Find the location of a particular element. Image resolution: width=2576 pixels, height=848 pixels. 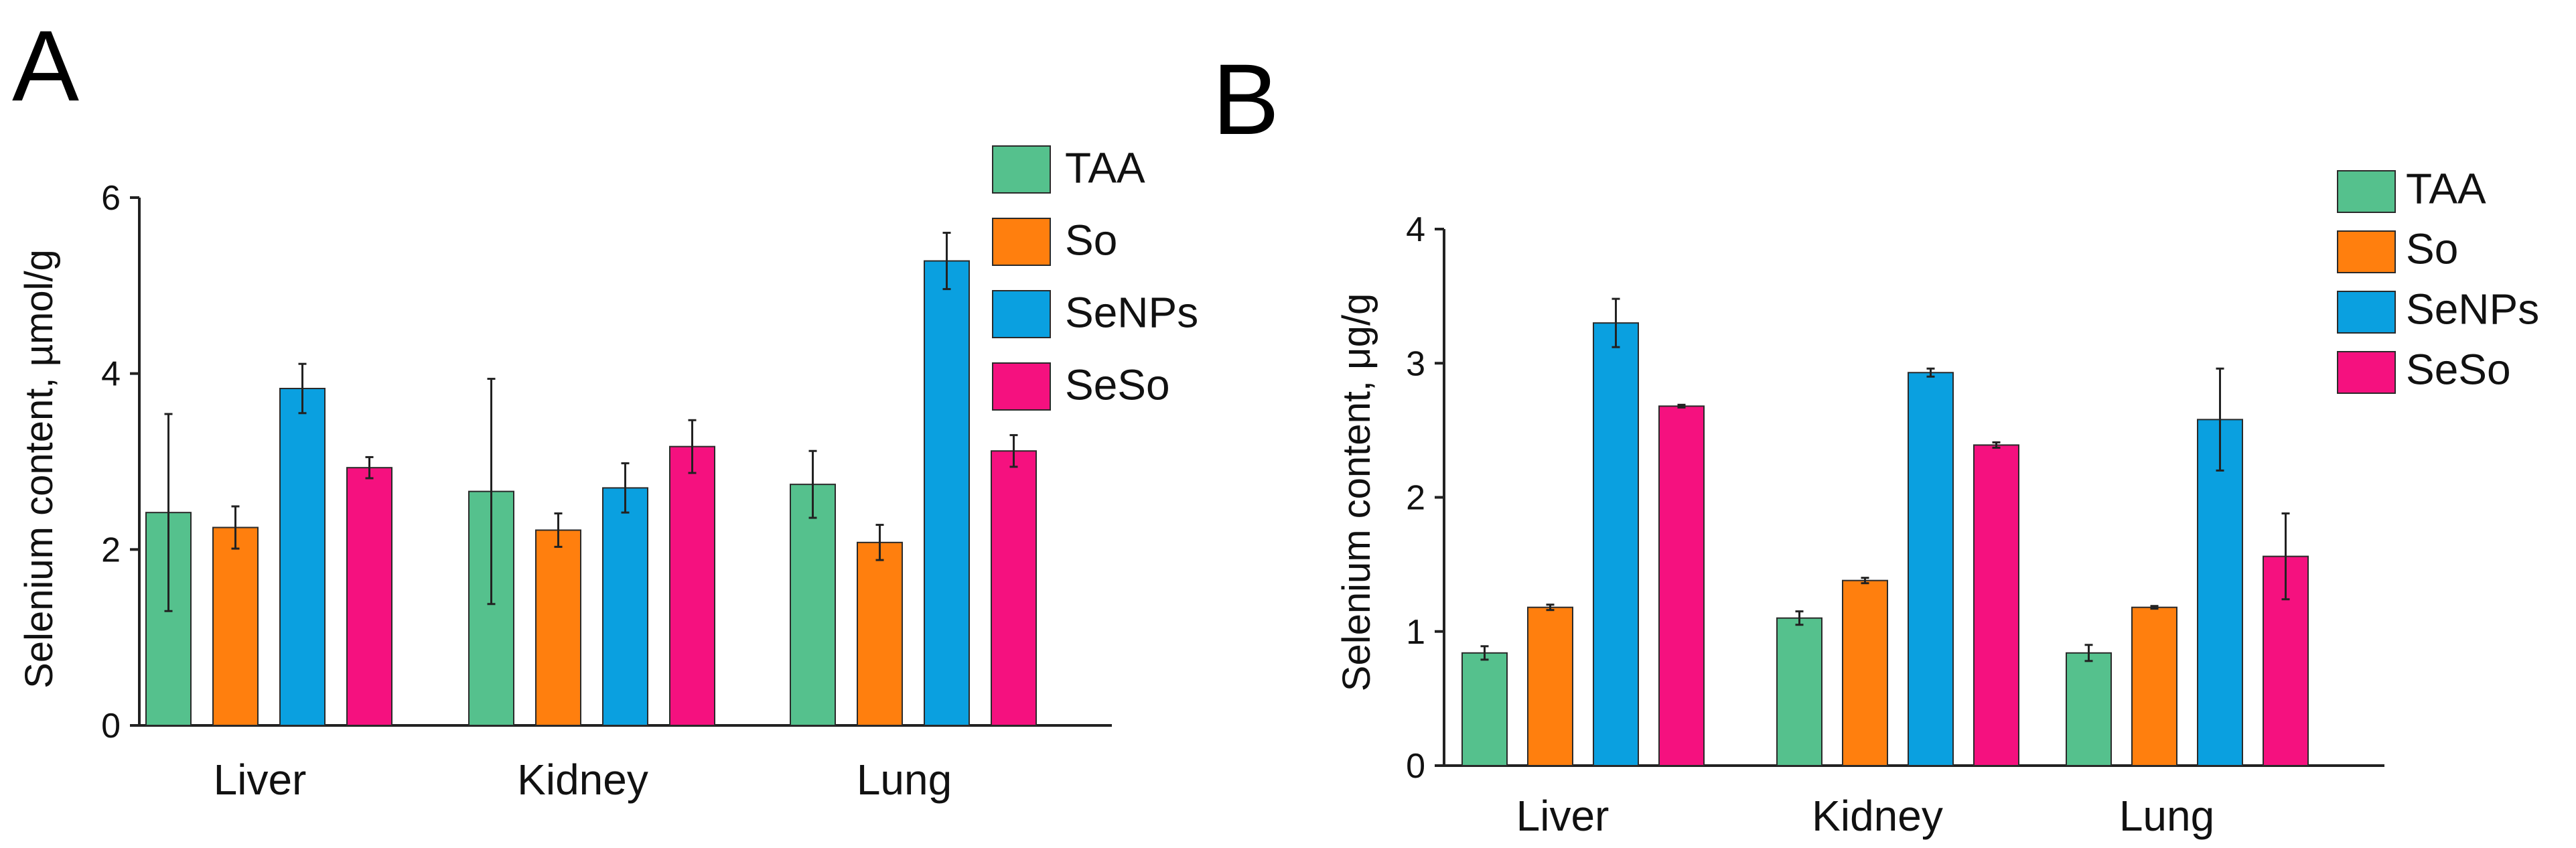

bar-taa-liver is located at coordinates (1484, 709).